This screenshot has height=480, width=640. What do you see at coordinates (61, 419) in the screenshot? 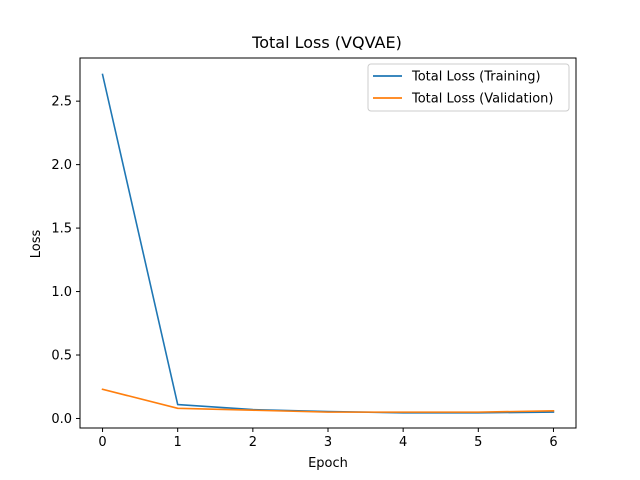
I see `y-tick-label: 0.0` at bounding box center [61, 419].